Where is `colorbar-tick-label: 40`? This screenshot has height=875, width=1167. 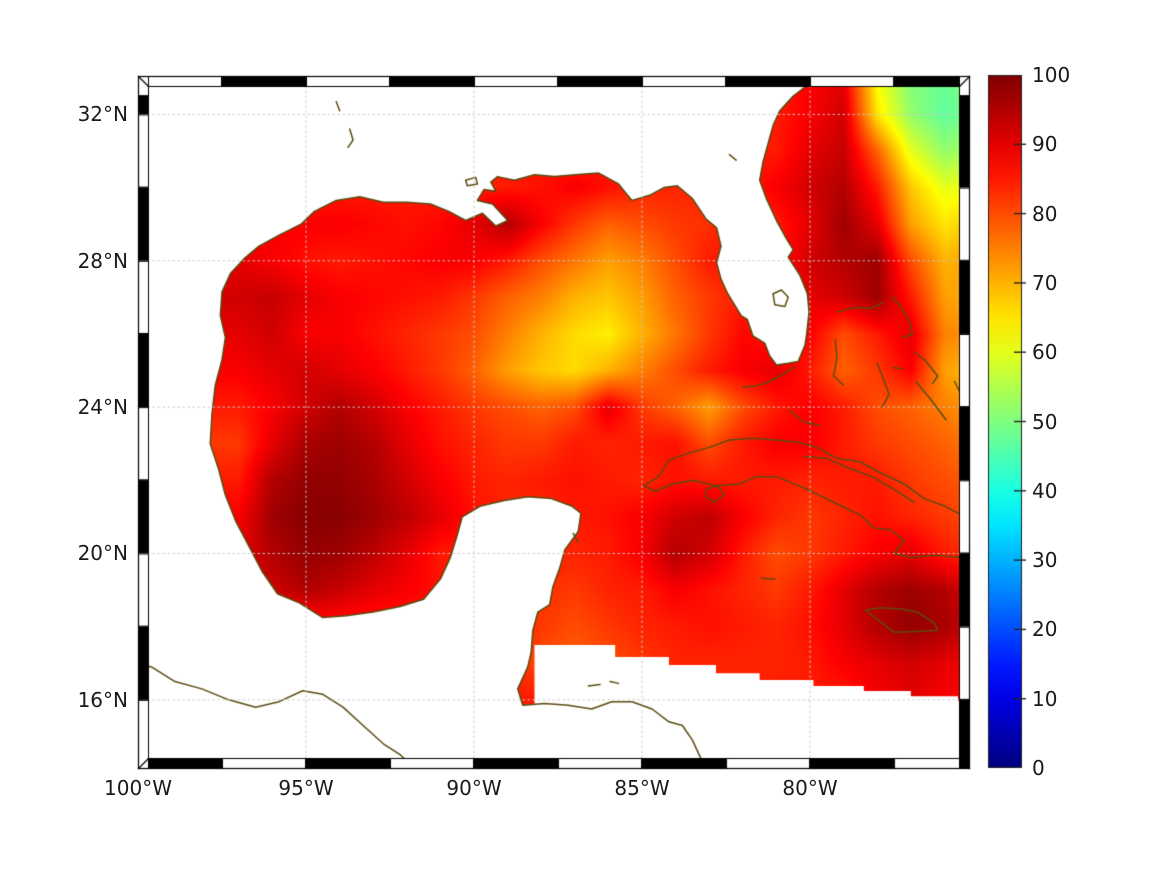 colorbar-tick-label: 40 is located at coordinates (1045, 490).